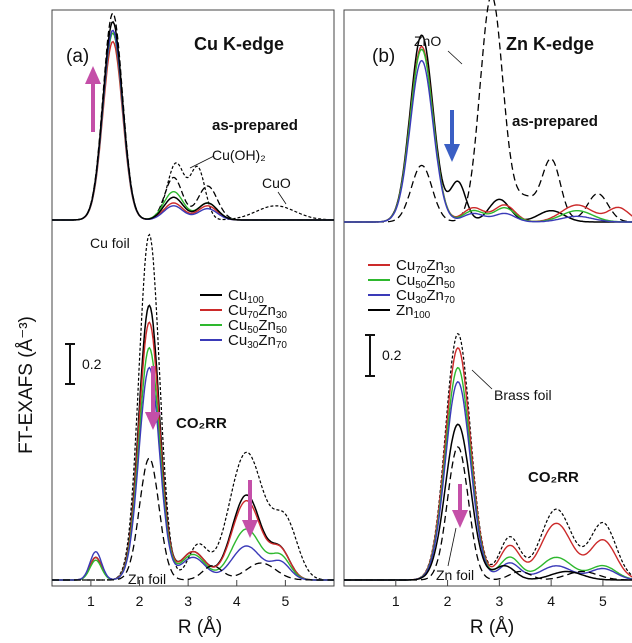 The width and height of the screenshot is (632, 643). What do you see at coordinates (91, 601) in the screenshot?
I see `a-tick-label-0: 1` at bounding box center [91, 601].